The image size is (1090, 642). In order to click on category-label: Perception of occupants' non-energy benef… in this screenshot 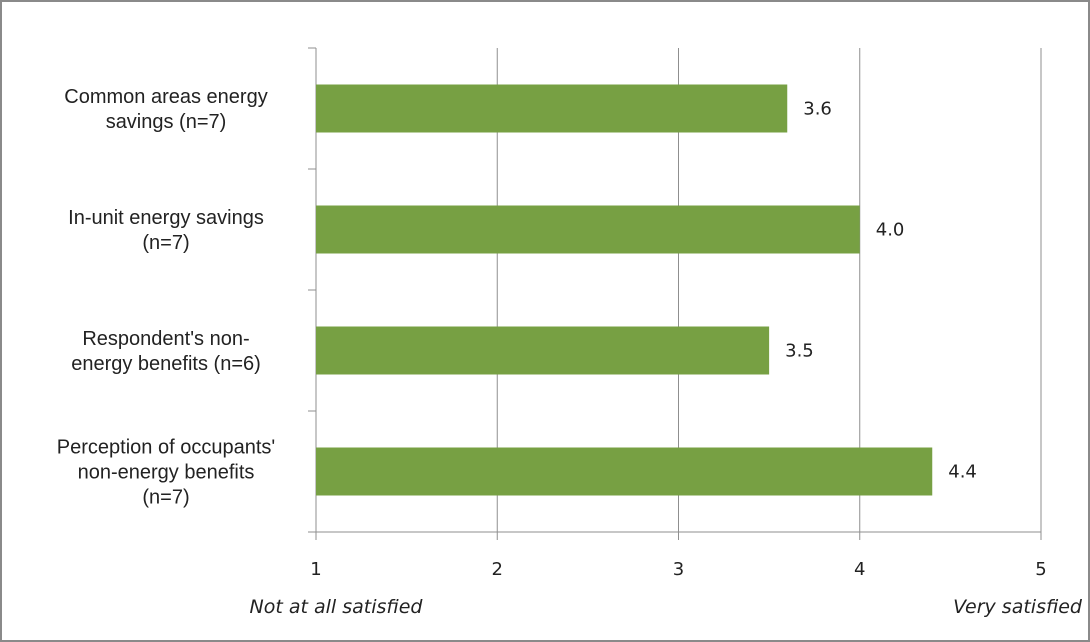, I will do `click(166, 473)`.